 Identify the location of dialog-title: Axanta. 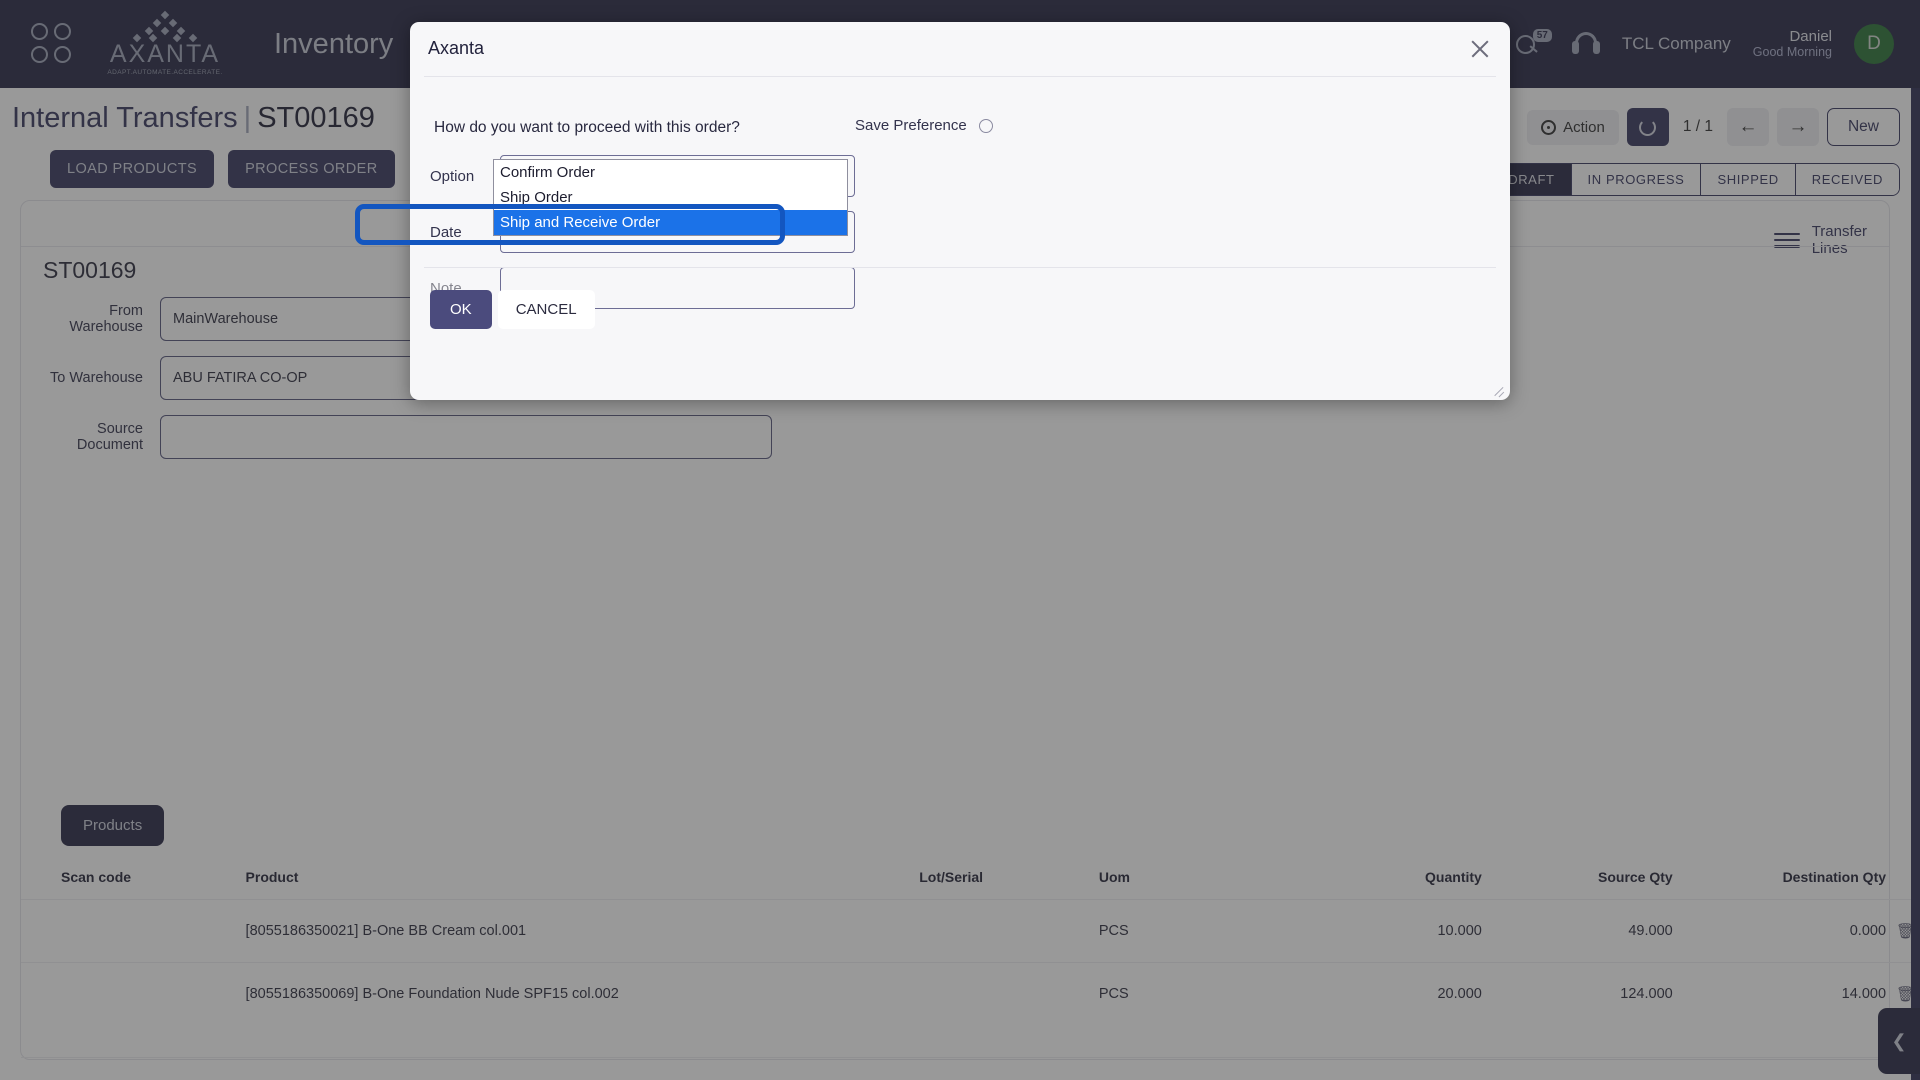
(456, 48).